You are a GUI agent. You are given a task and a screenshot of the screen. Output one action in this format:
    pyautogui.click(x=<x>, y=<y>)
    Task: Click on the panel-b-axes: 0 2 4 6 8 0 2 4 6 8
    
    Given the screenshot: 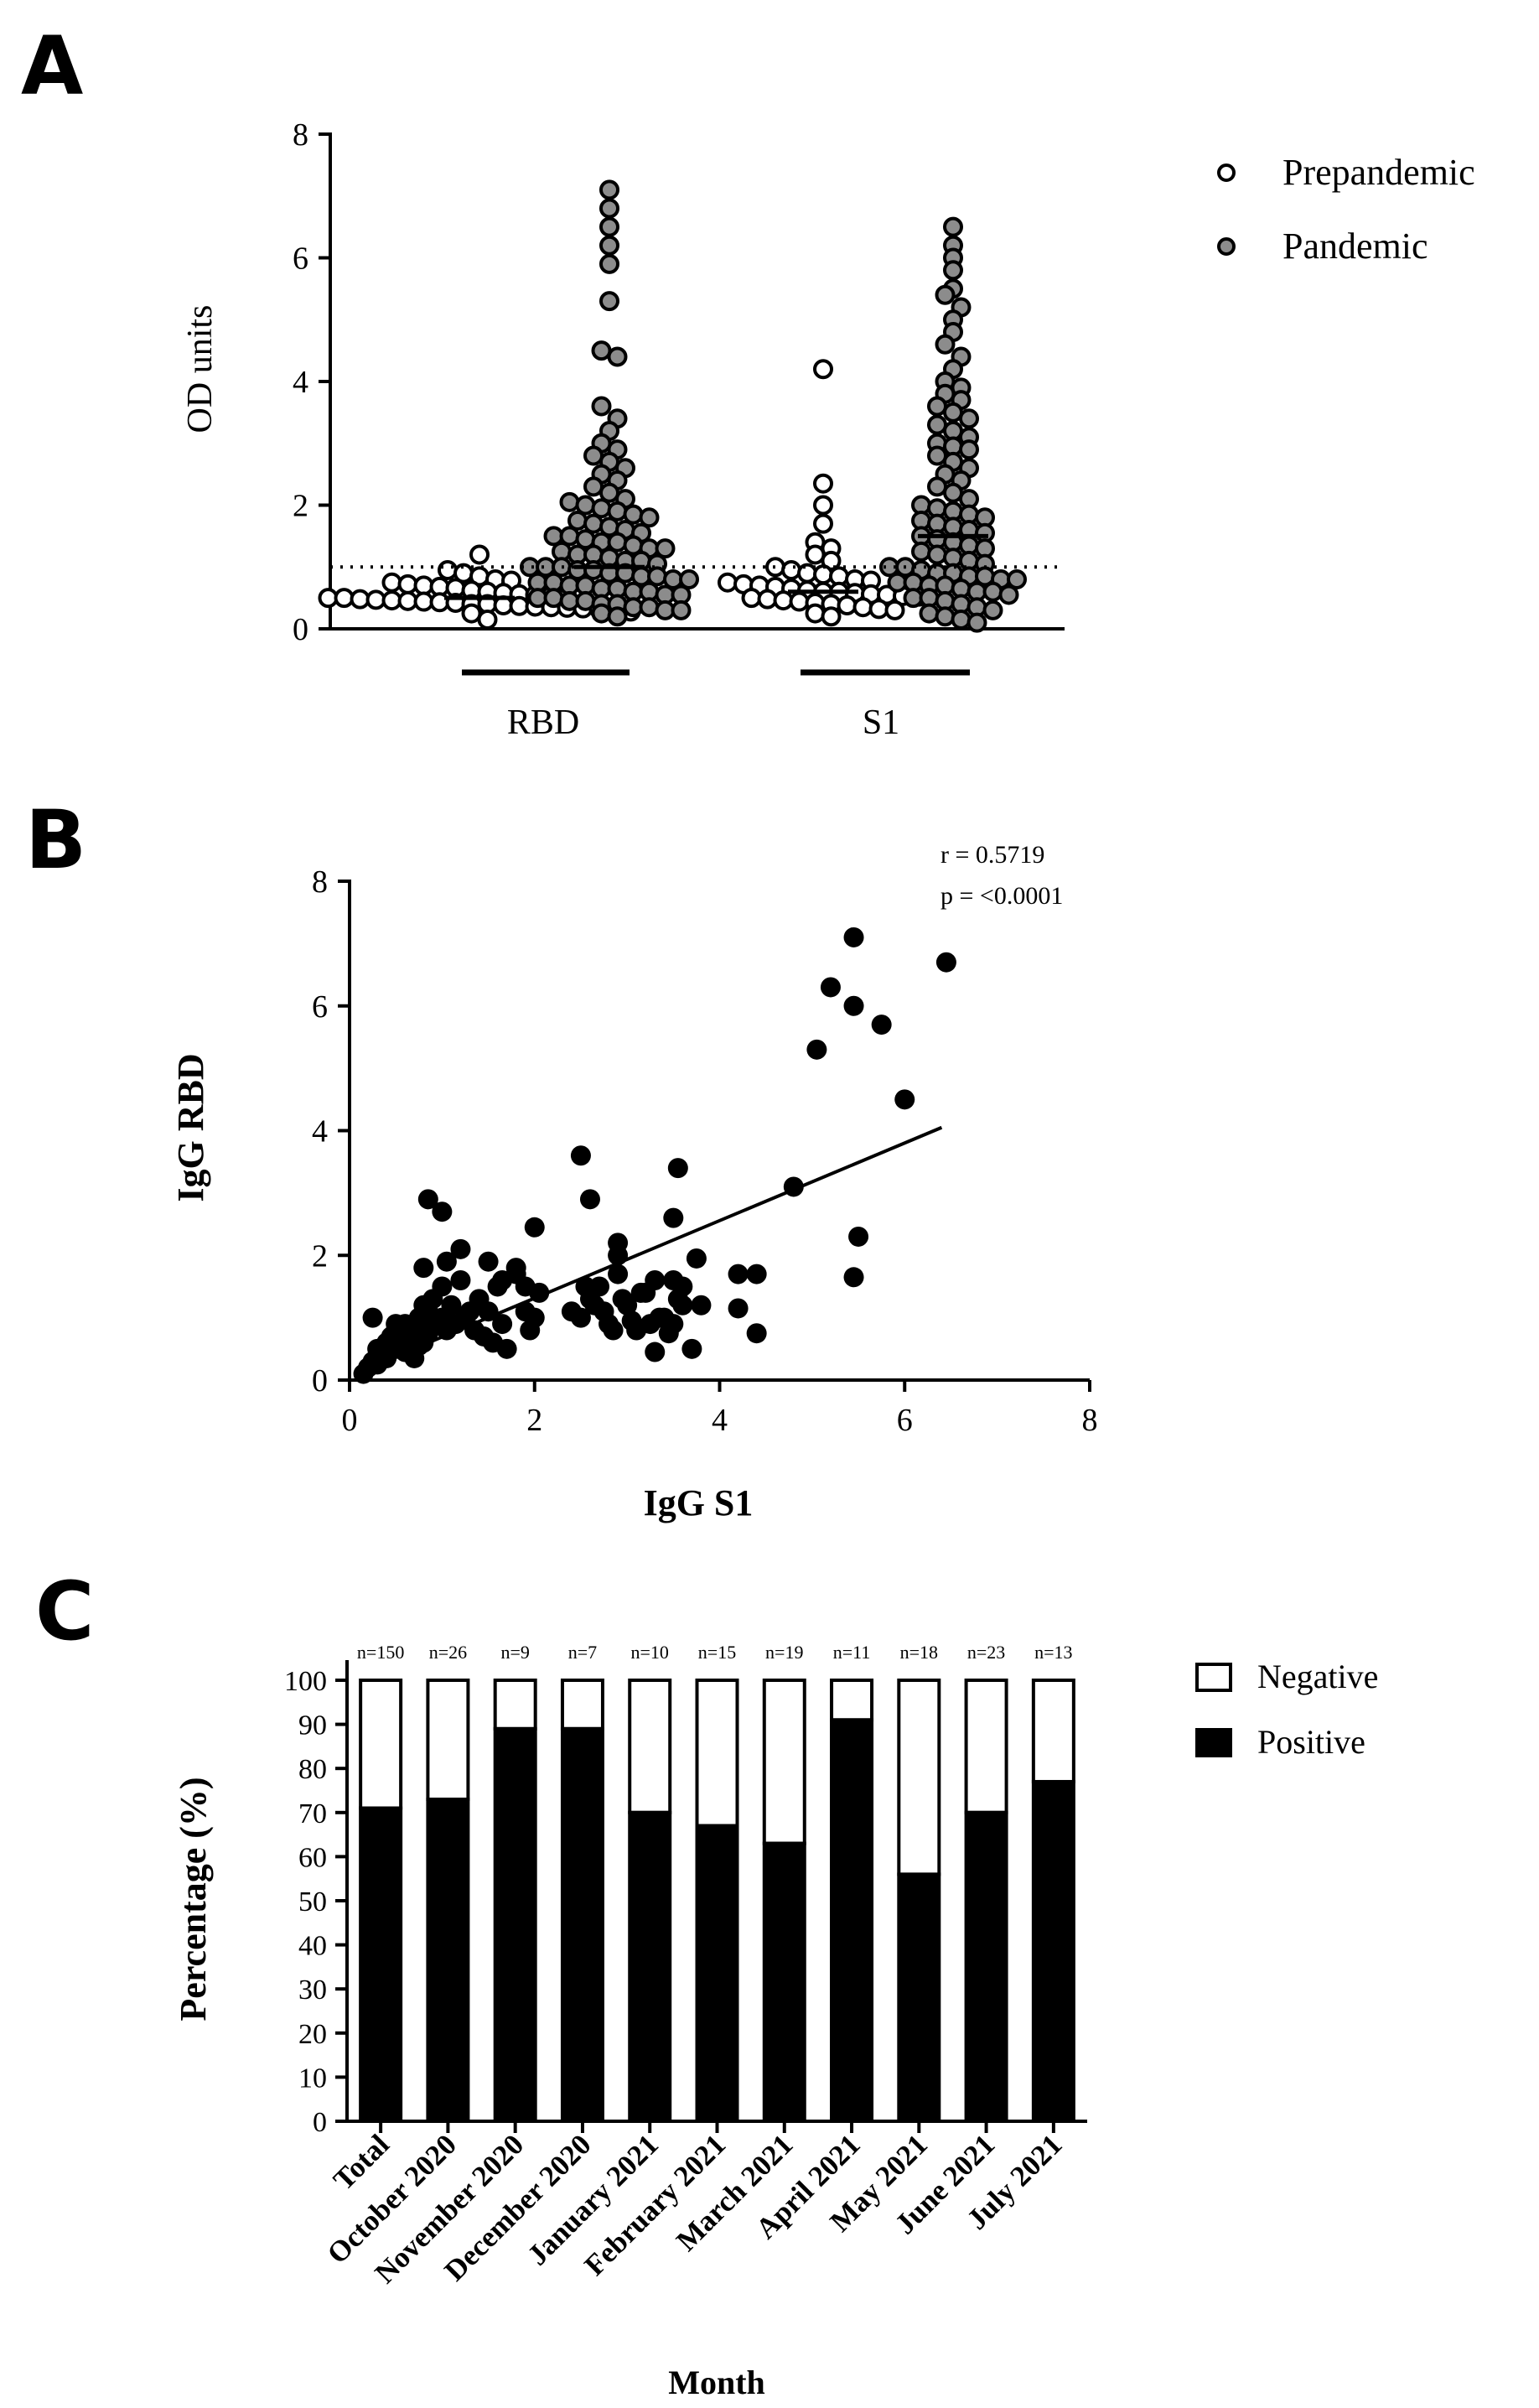 What is the action you would take?
    pyautogui.click(x=705, y=1151)
    